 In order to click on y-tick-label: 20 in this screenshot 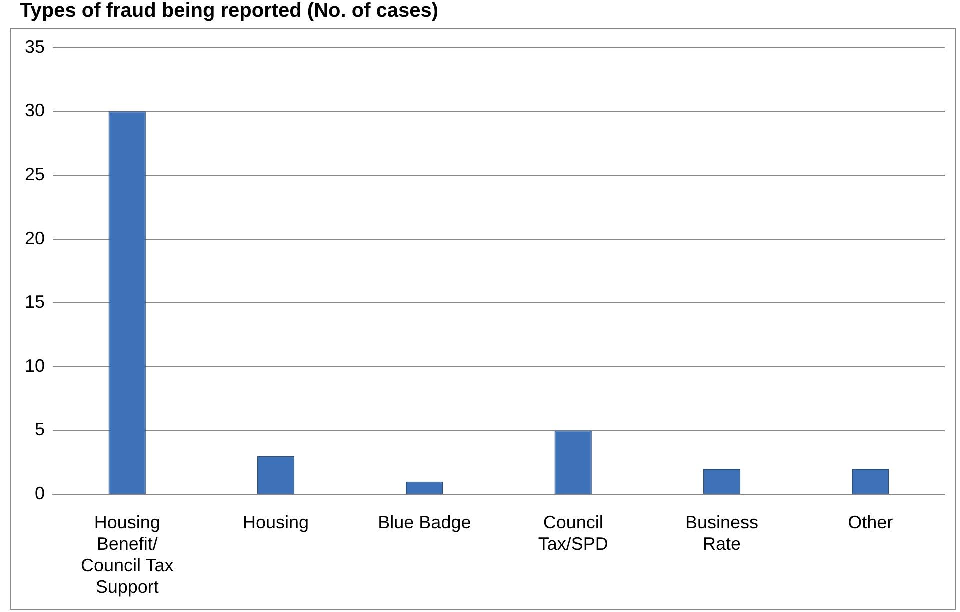, I will do `click(35, 238)`.